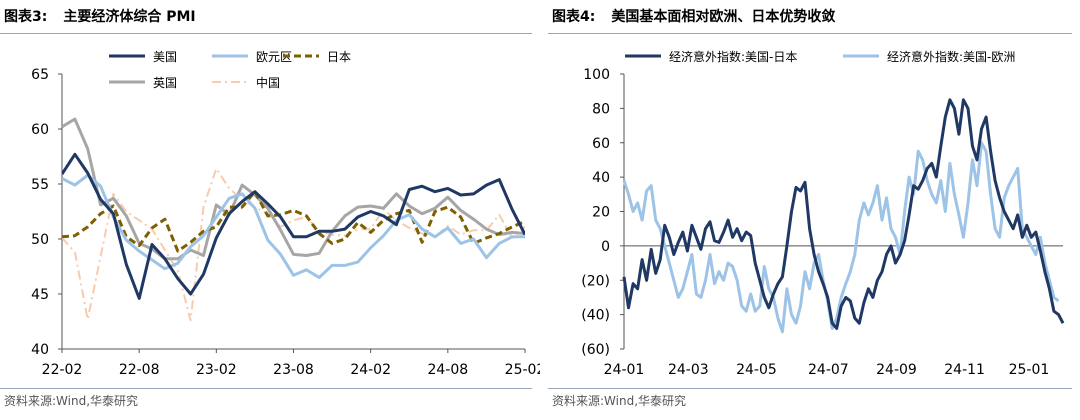 This screenshot has width=1080, height=420. I want to click on chart-title: 图表3: 主要经济体综合 PMI, so click(100, 16).